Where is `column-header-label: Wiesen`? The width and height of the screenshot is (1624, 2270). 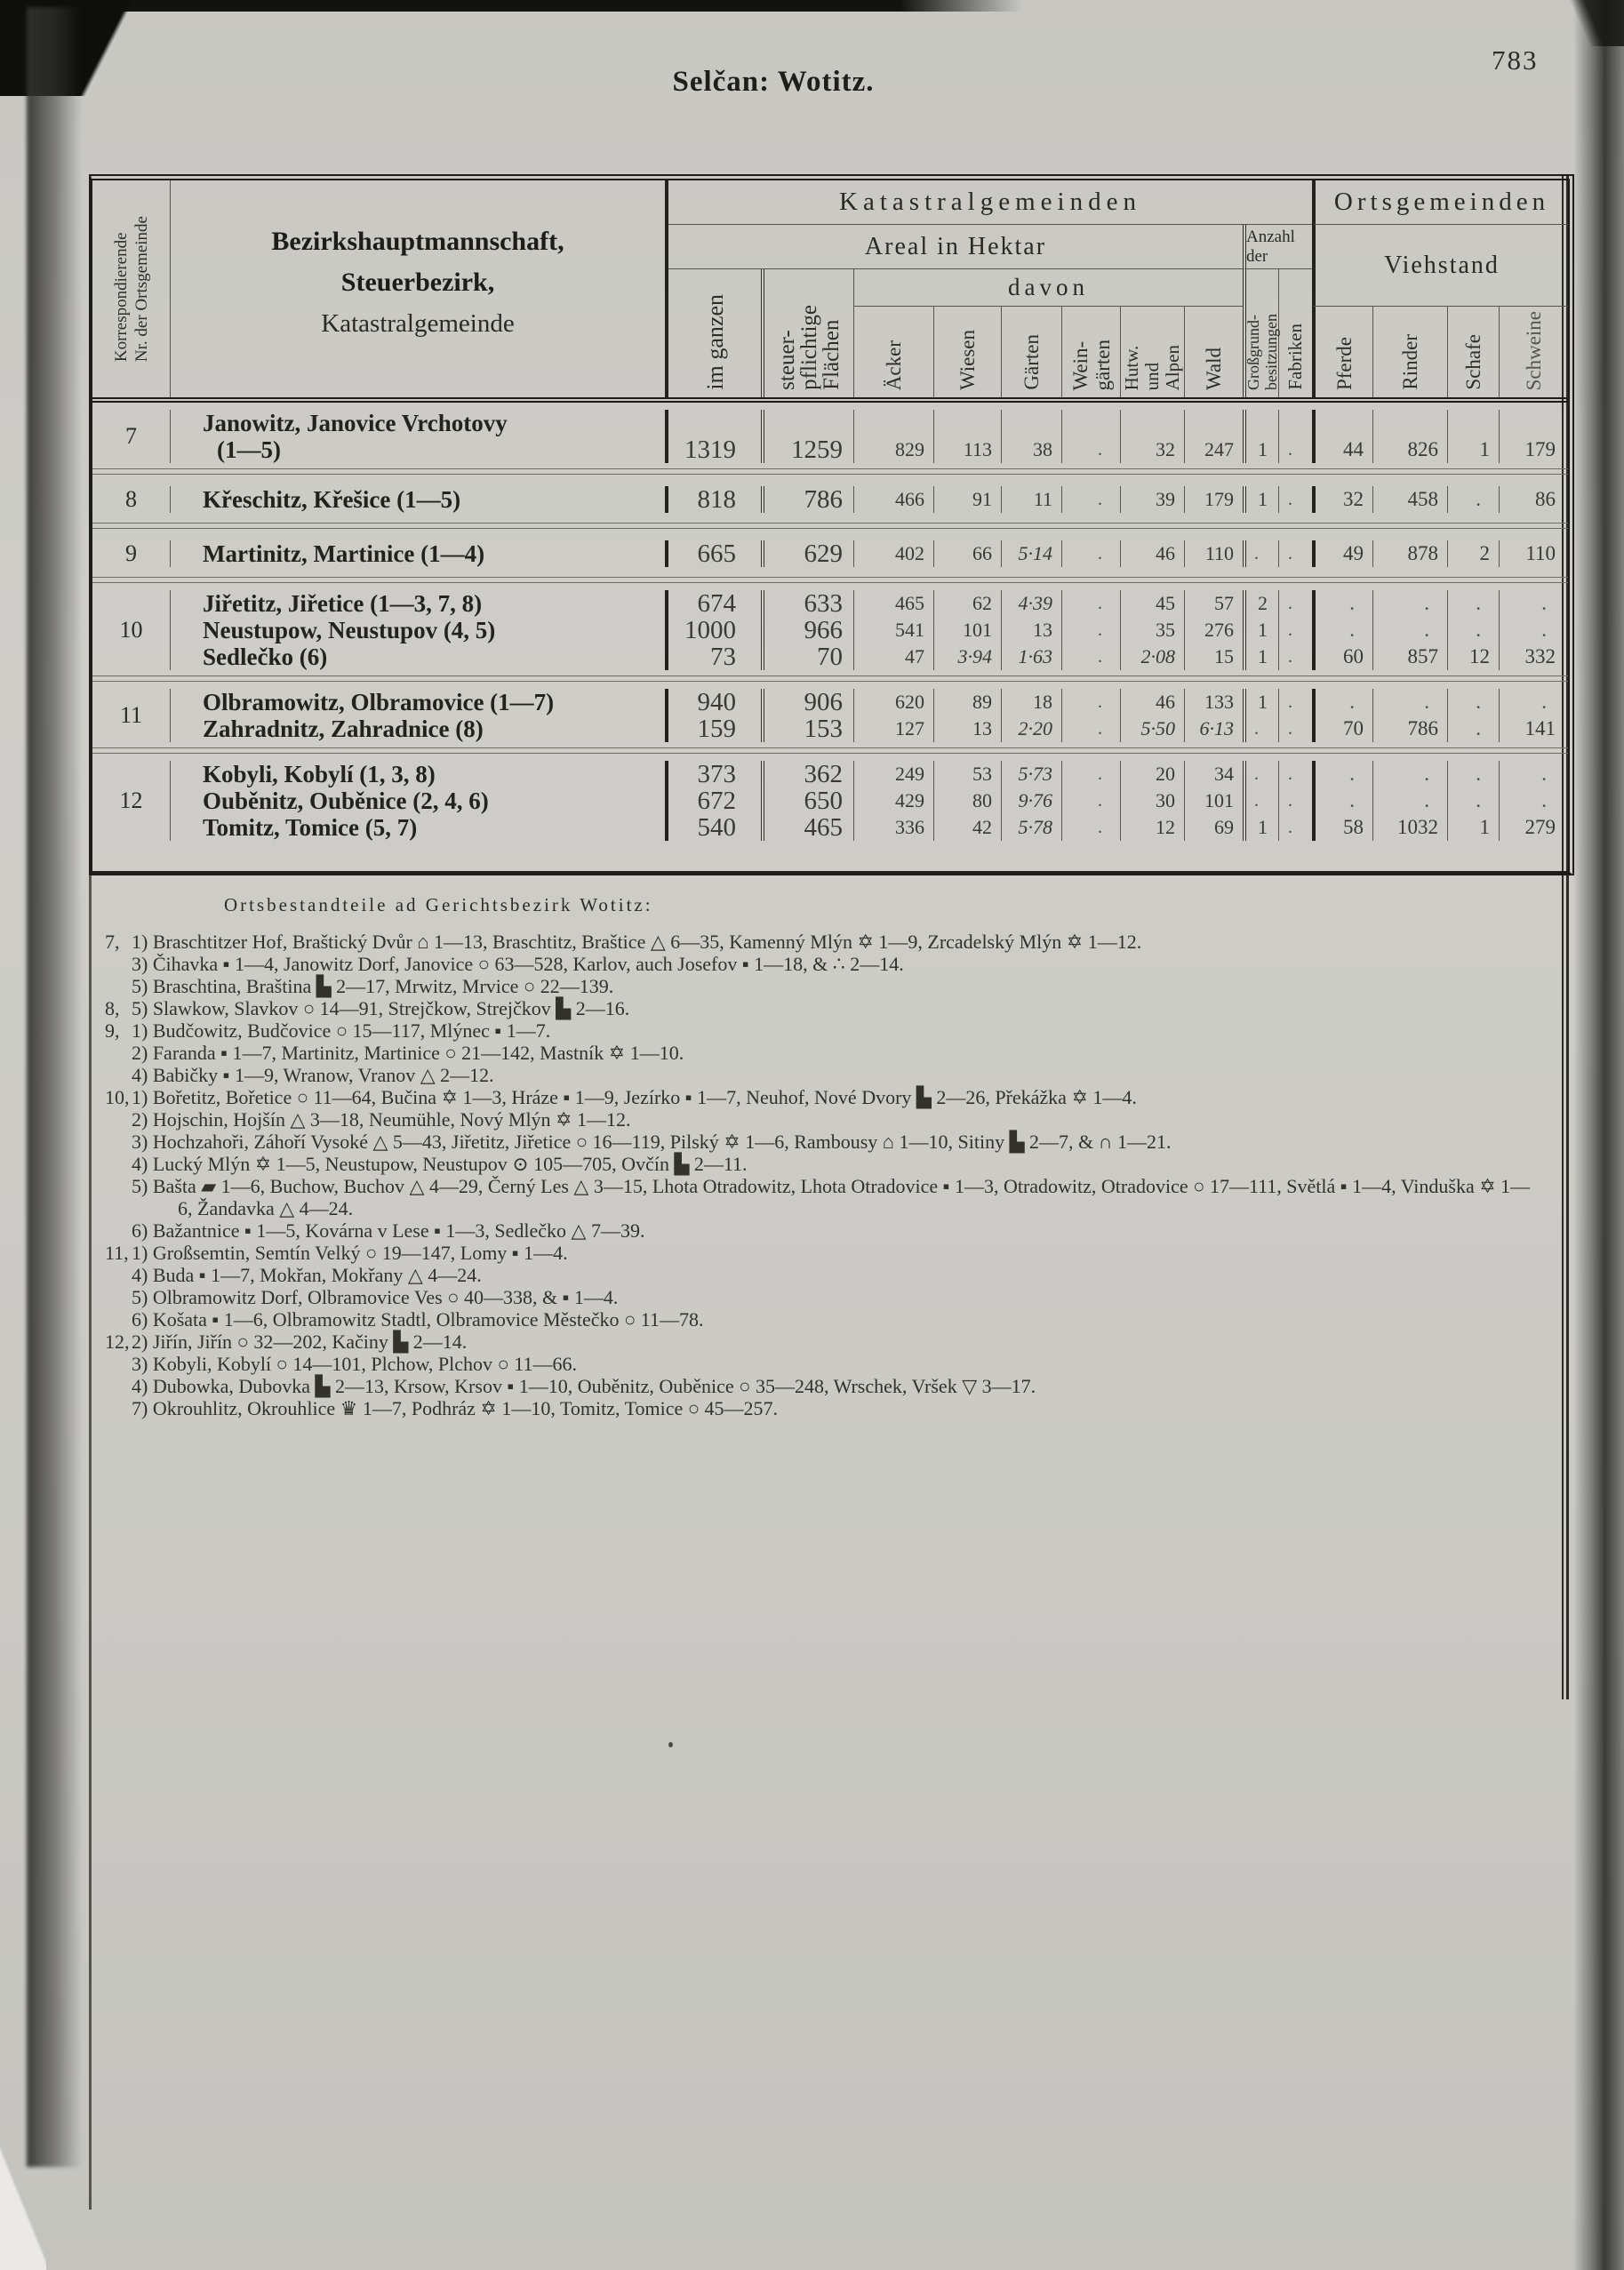 column-header-label: Wiesen is located at coordinates (967, 359).